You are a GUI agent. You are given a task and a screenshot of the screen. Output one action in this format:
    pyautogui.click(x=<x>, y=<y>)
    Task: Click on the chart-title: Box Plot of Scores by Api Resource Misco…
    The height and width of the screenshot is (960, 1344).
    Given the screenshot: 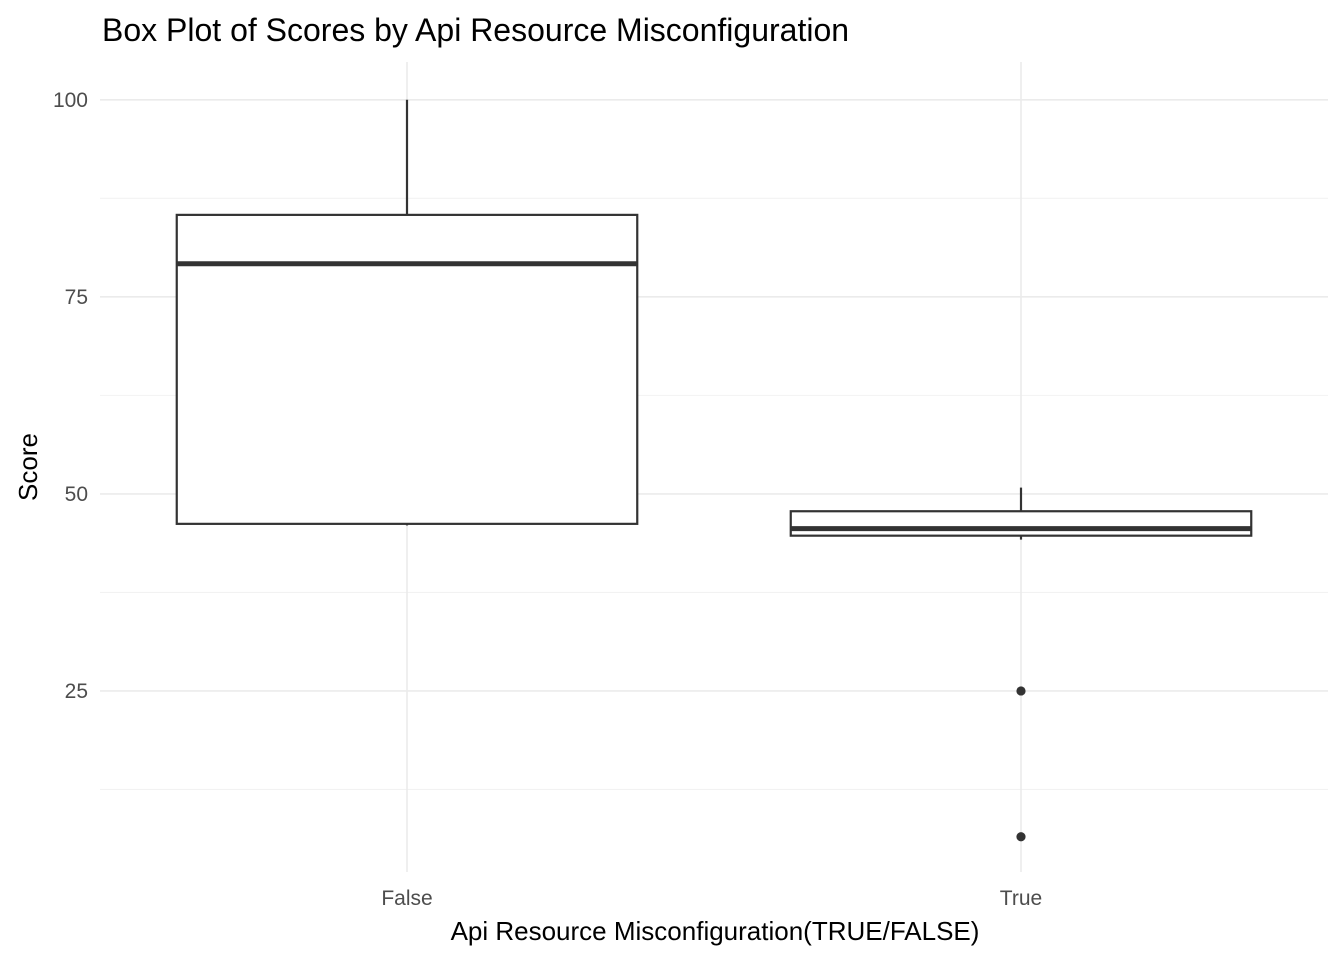 What is the action you would take?
    pyautogui.click(x=475, y=30)
    